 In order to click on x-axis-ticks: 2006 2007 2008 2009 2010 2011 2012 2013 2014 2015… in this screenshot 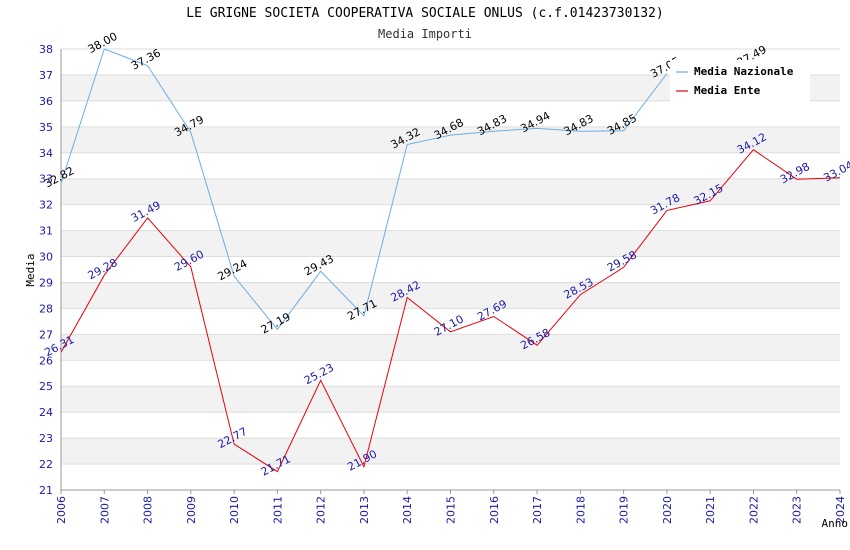, I will do `click(451, 507)`.